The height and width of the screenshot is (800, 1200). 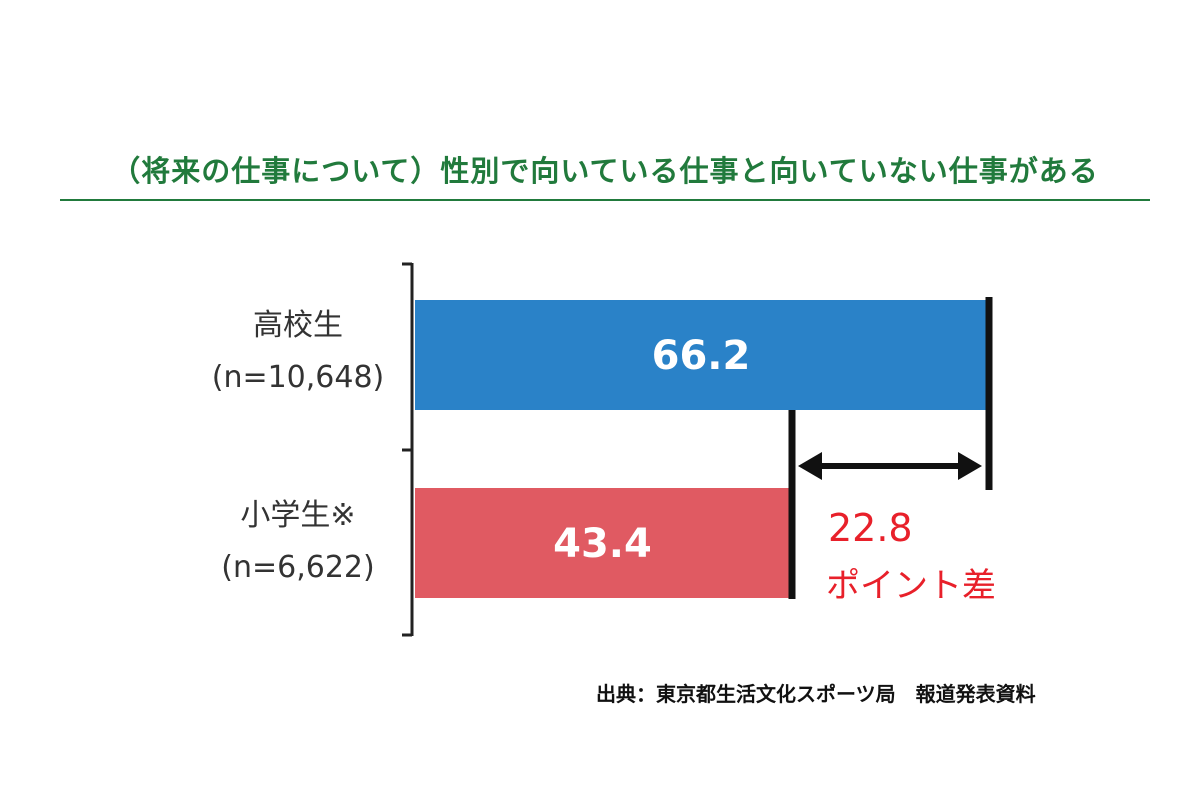 I want to click on category-n: (n=6,622), so click(x=298, y=567).